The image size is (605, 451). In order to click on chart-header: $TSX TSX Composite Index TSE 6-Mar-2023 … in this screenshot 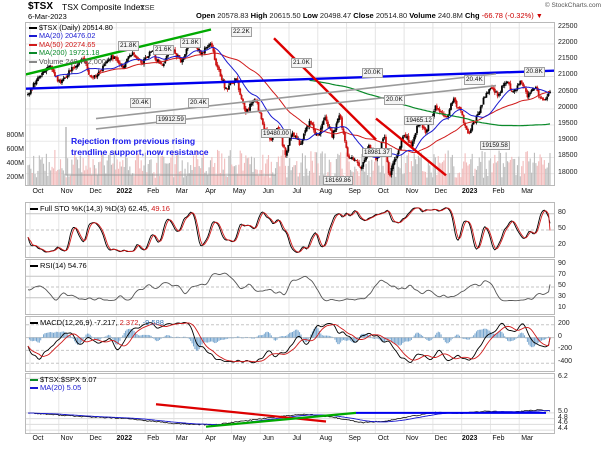, I will do `click(302, 11)`.